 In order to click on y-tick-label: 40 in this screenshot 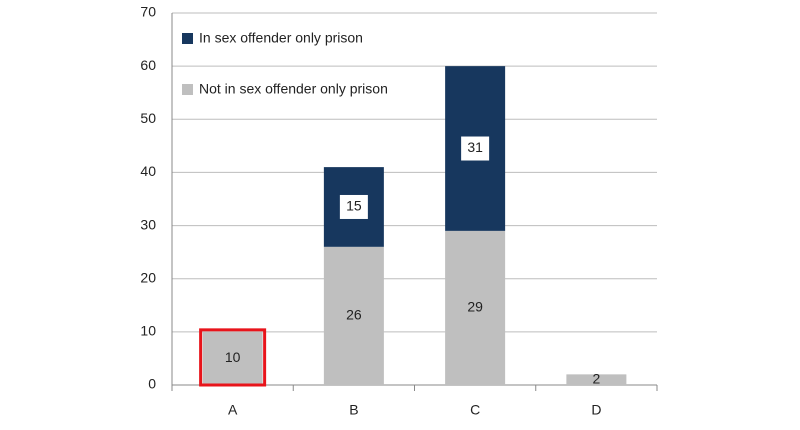, I will do `click(148, 171)`.